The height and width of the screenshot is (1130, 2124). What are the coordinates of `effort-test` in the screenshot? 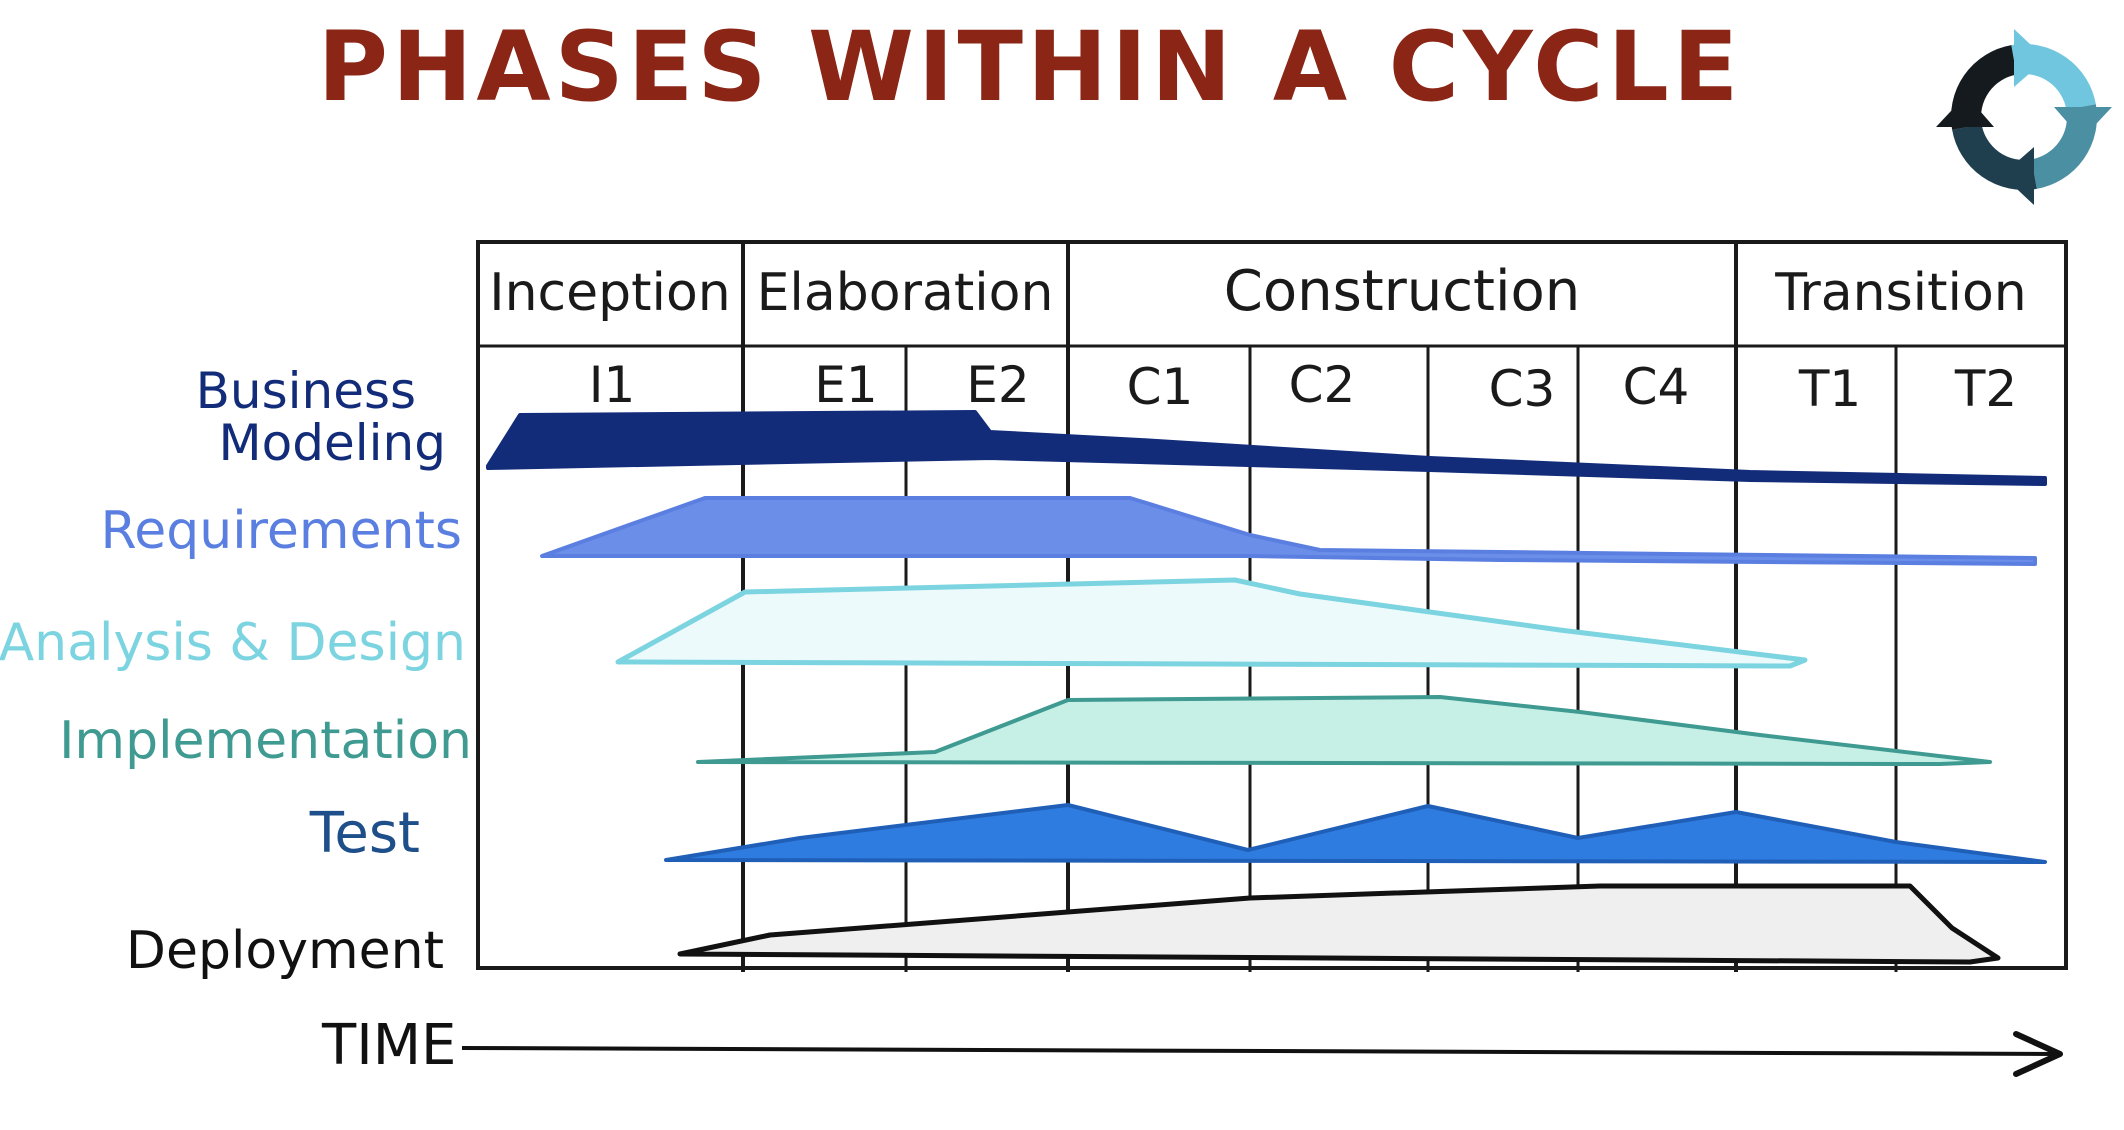 It's located at (1355, 833).